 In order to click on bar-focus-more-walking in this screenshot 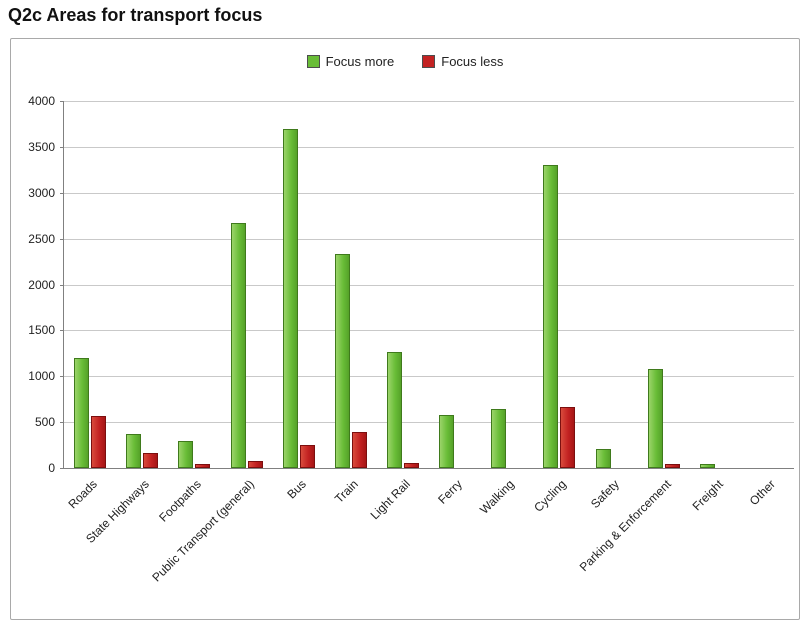, I will do `click(499, 438)`.